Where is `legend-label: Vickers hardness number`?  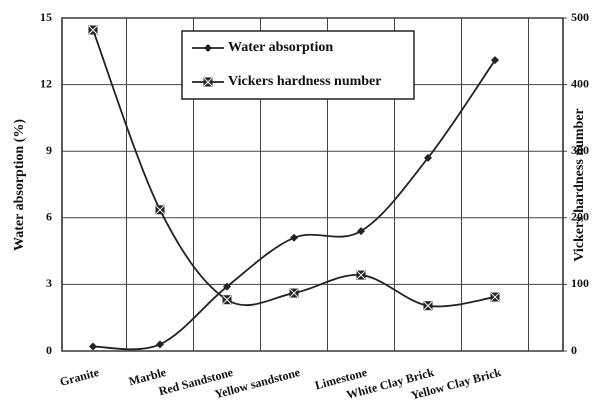 legend-label: Vickers hardness number is located at coordinates (305, 81).